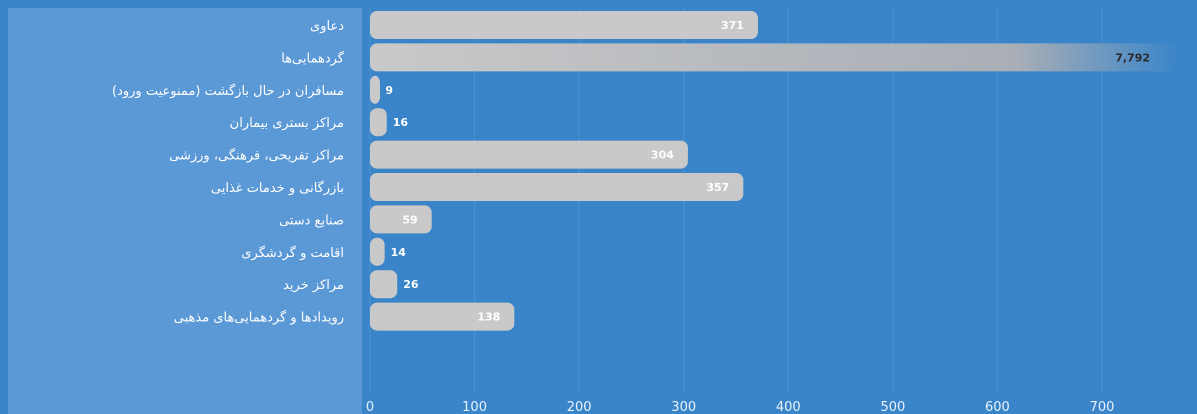 This screenshot has width=1197, height=414. I want to click on bar-value-label: 371, so click(732, 25).